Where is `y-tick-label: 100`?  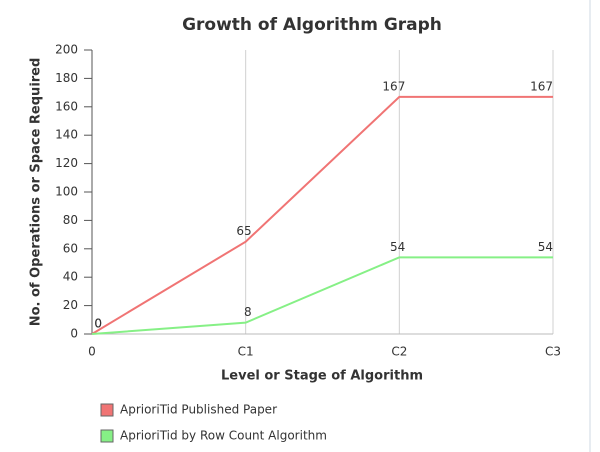 y-tick-label: 100 is located at coordinates (66, 192).